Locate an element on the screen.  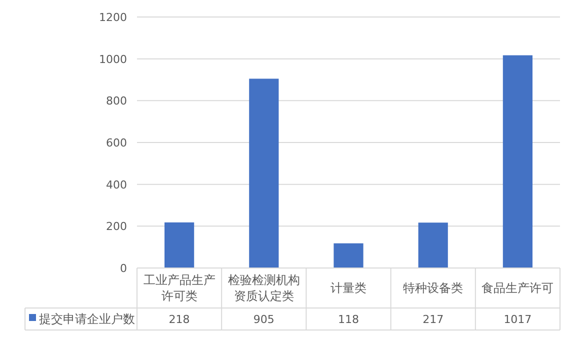
ytick: 200 is located at coordinates (116, 227).